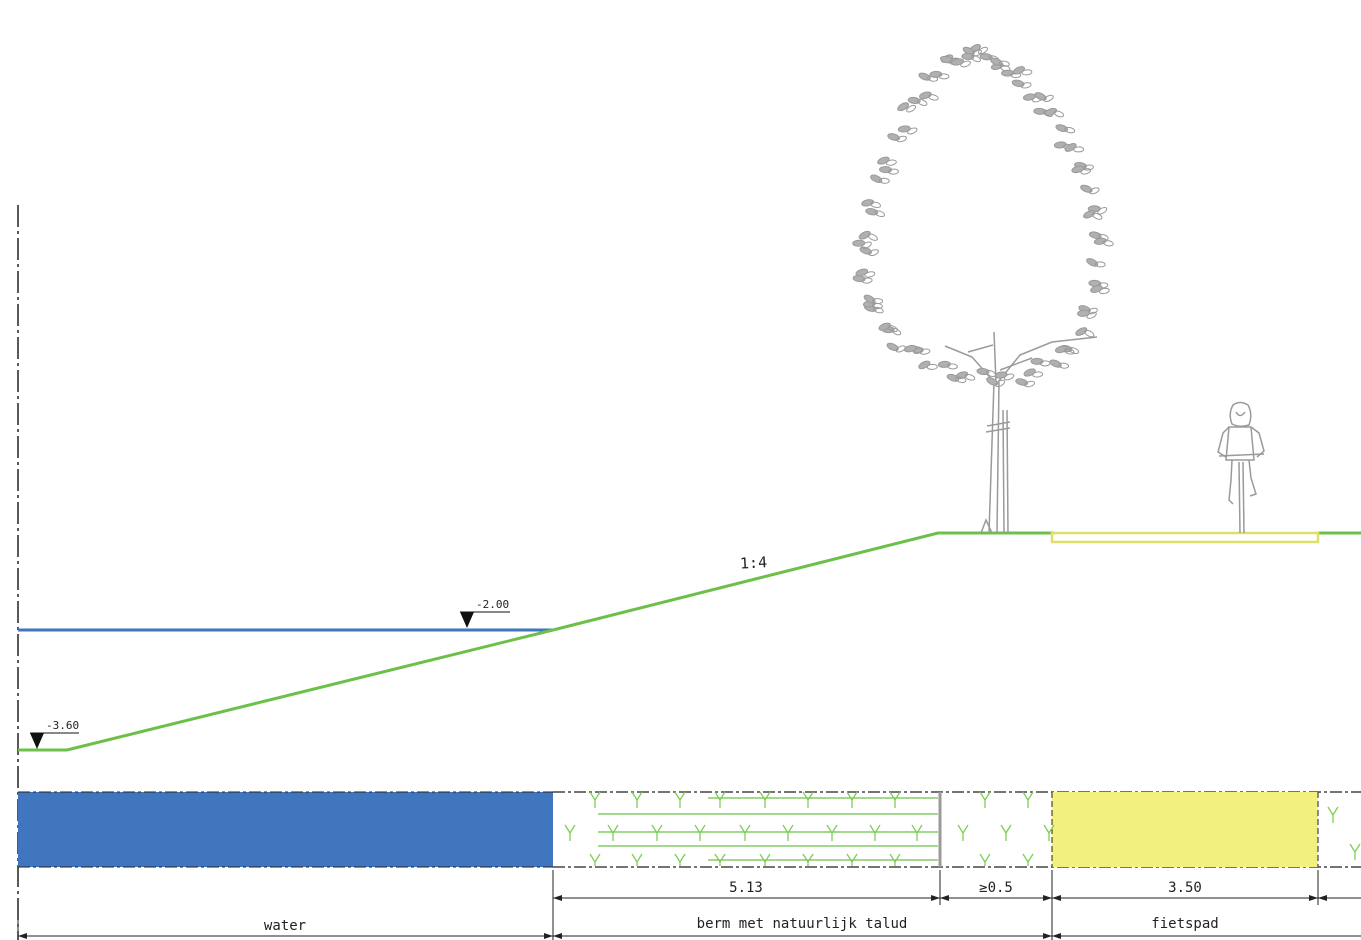 This screenshot has height=940, width=1361. What do you see at coordinates (983, 216) in the screenshot?
I see `tree-foliage` at bounding box center [983, 216].